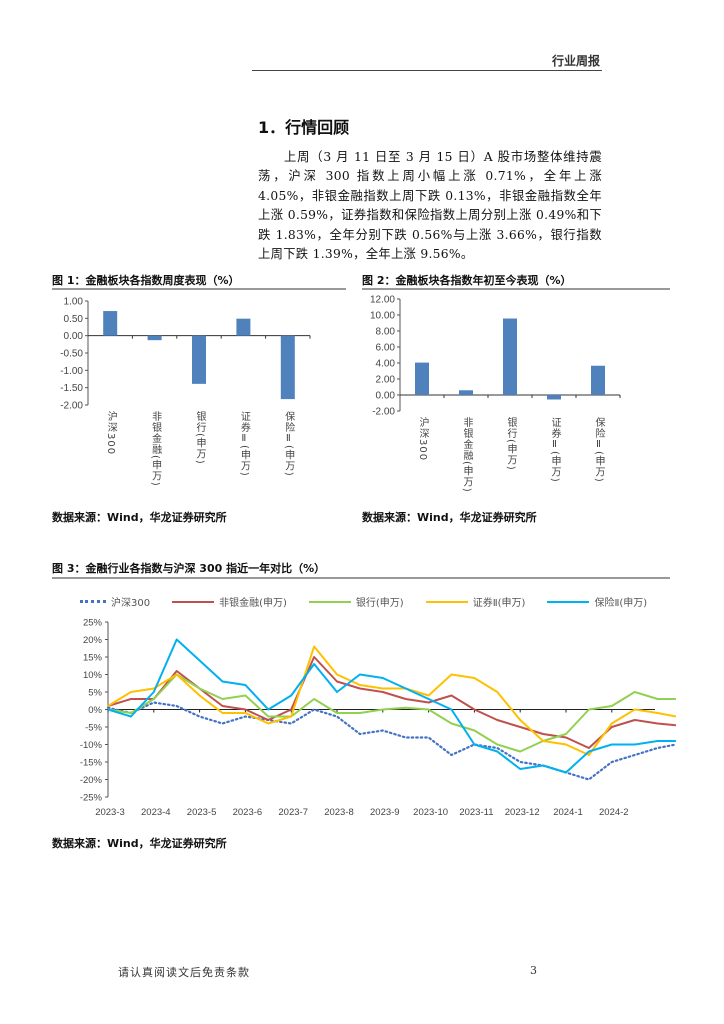  I want to click on y-tick-label: 25%, so click(93, 623).